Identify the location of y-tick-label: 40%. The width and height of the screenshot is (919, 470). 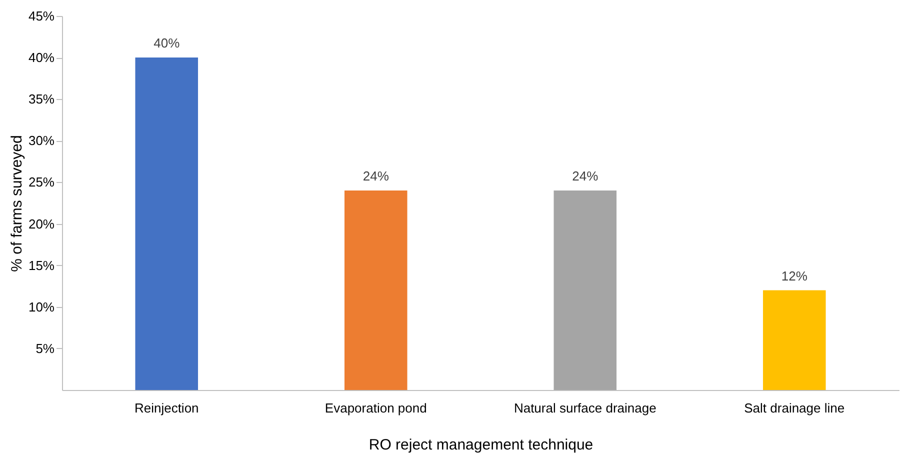
(41, 58).